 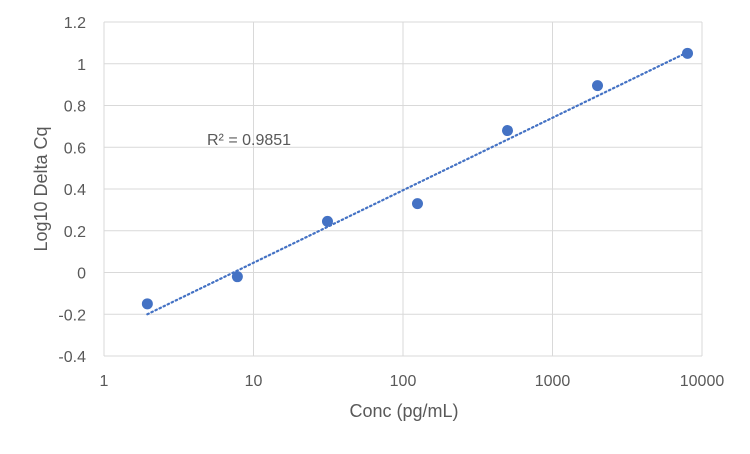 I want to click on y-tick-label: 0.8, so click(x=75, y=107).